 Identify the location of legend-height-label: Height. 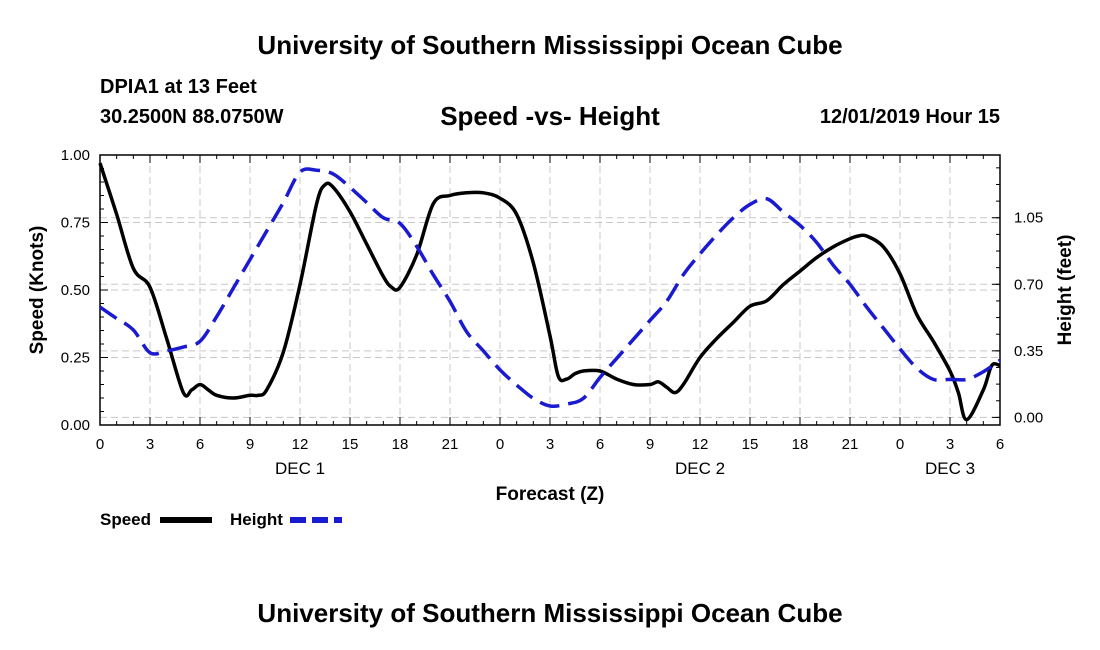
(256, 519).